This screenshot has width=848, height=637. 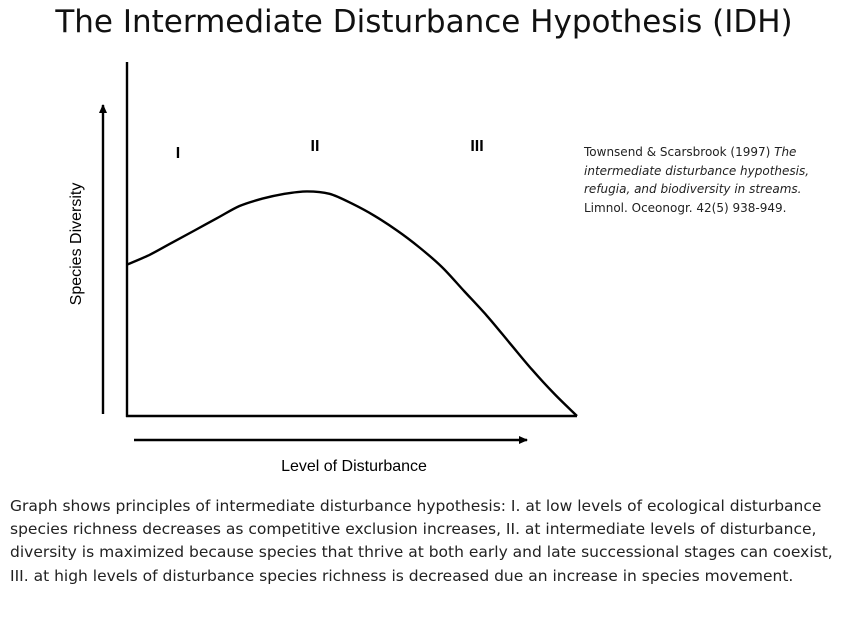 I want to click on citation-authors: Townsend & Scarsbrook (1997), so click(x=679, y=152).